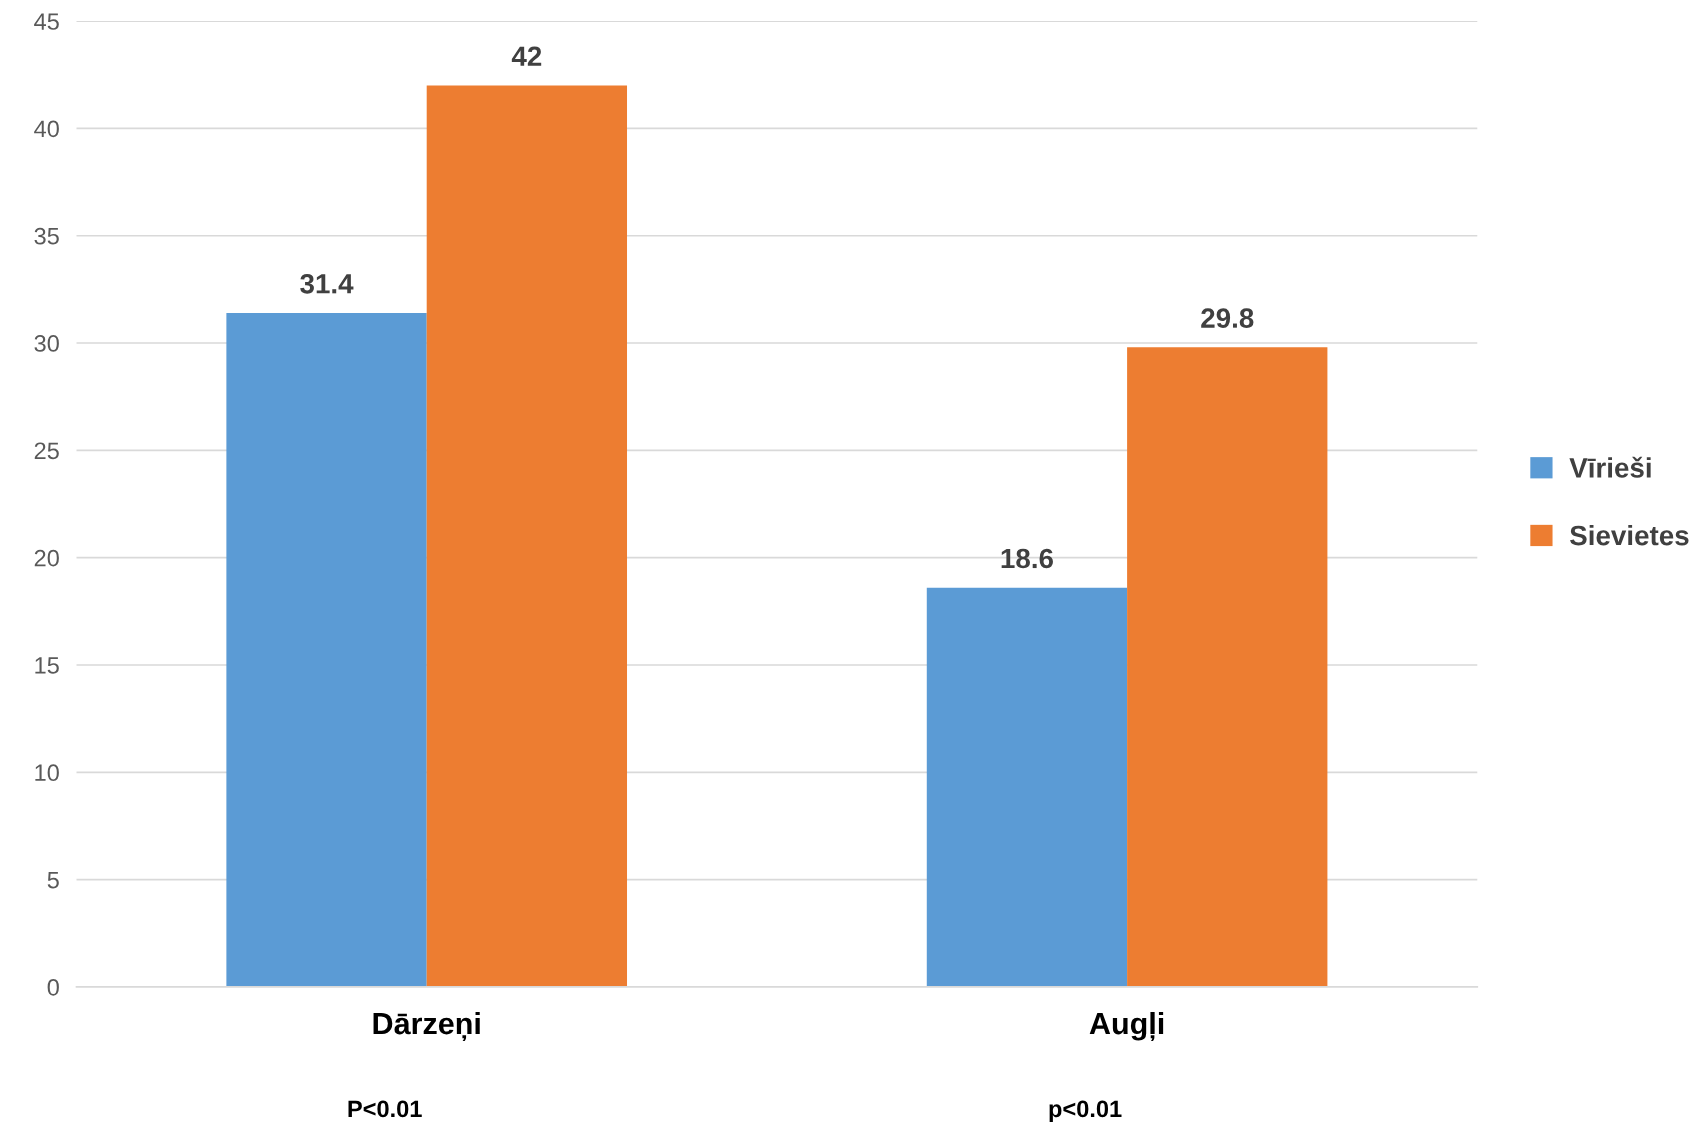  I want to click on x-tick-label: Augļi, so click(1126, 1026).